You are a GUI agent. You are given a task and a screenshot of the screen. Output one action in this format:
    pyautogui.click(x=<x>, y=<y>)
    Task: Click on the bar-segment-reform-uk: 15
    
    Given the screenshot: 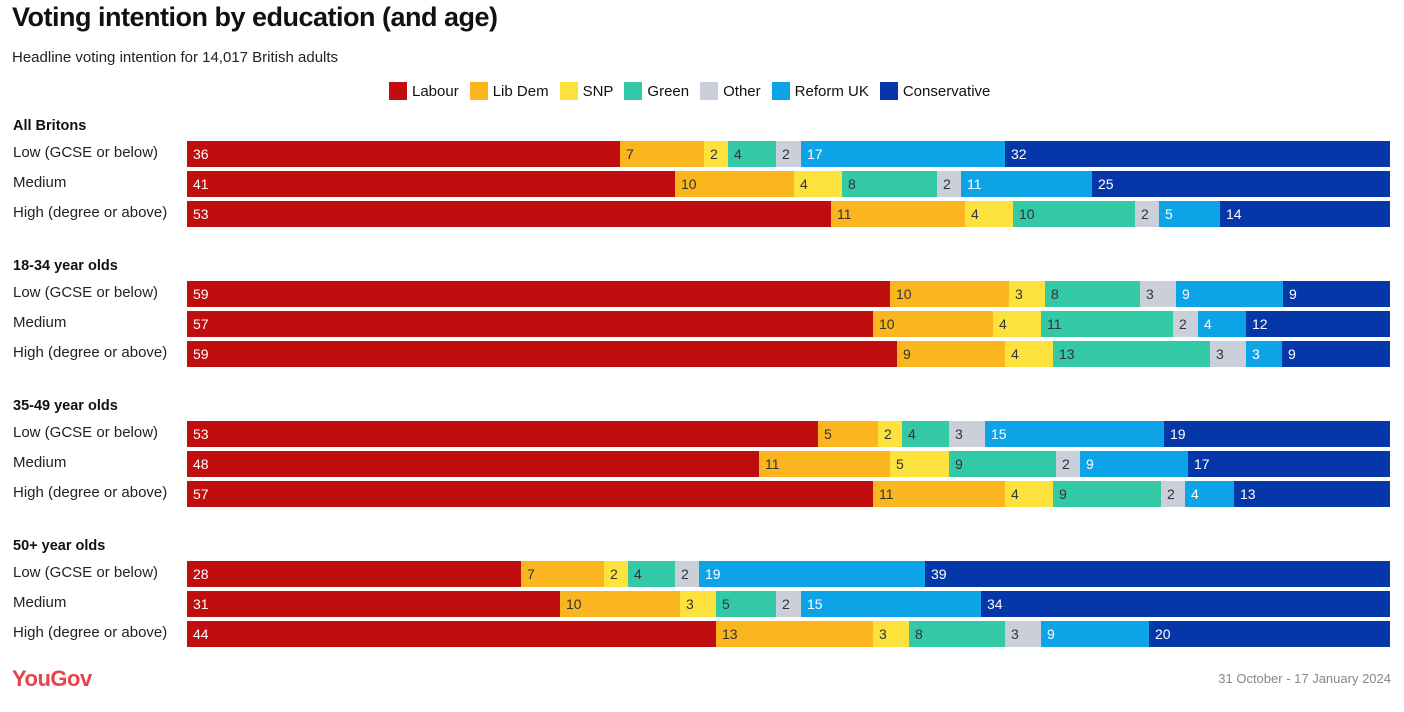 What is the action you would take?
    pyautogui.click(x=1074, y=434)
    